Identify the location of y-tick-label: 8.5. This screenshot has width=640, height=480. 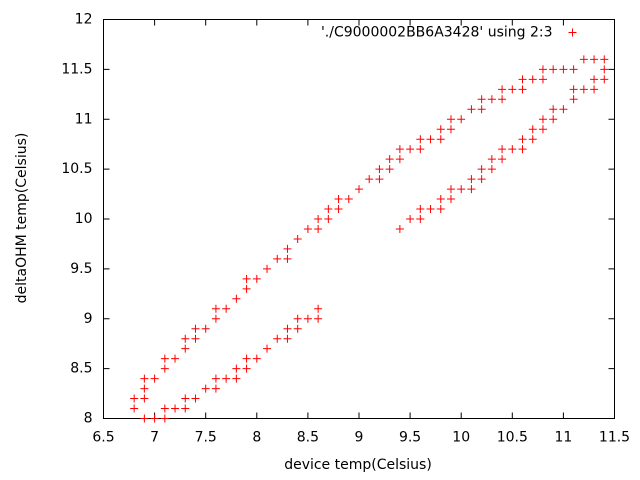
(81, 369).